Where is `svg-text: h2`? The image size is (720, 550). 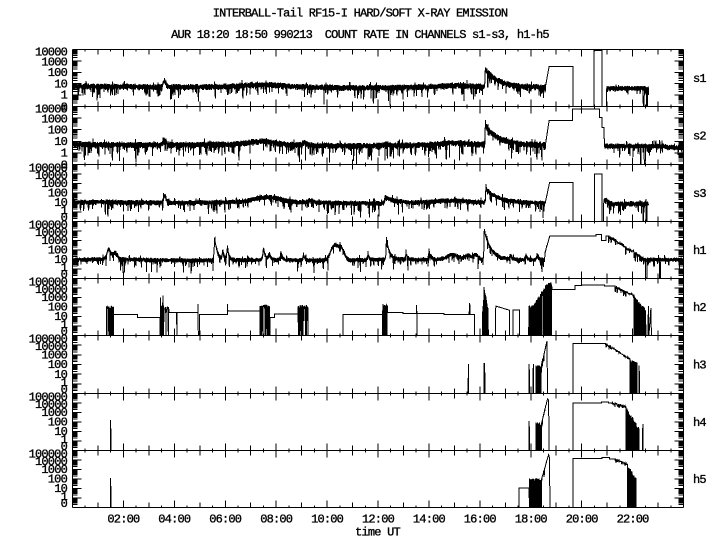
svg-text: h2 is located at coordinates (699, 308).